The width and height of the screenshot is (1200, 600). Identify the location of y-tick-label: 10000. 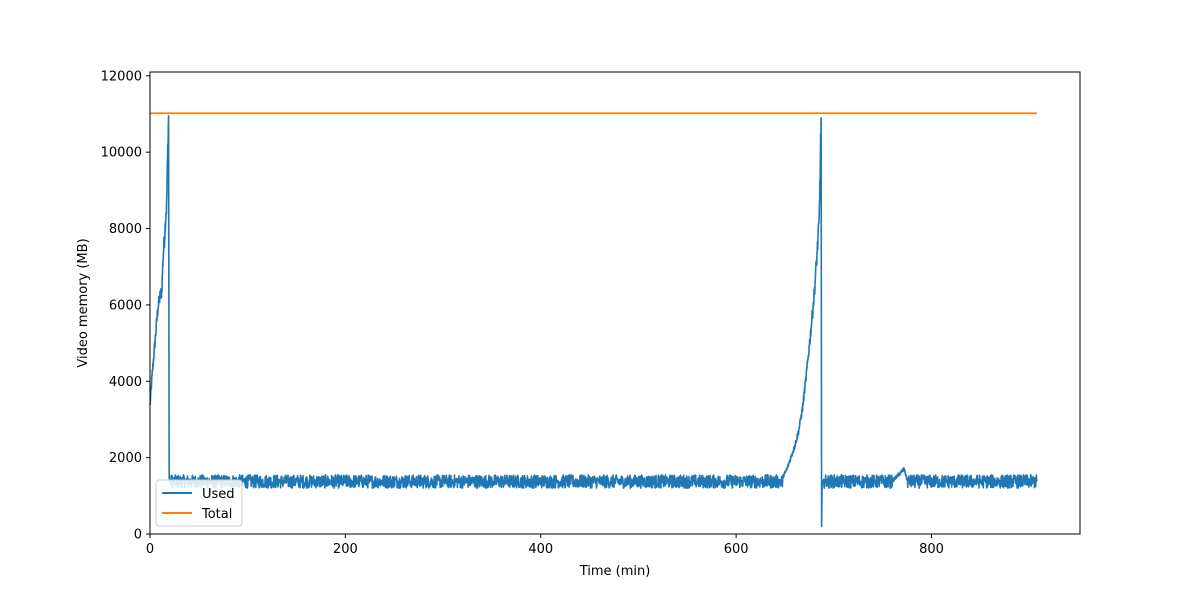
(121, 153).